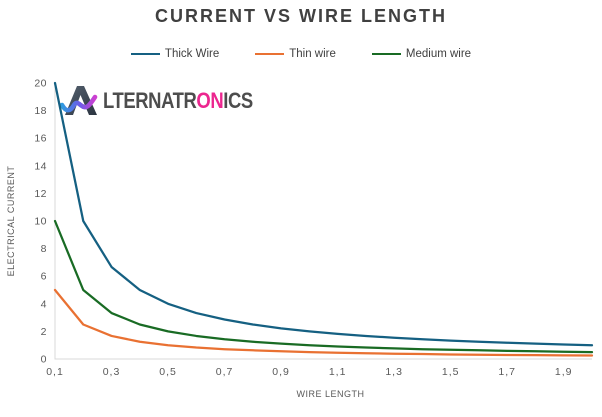 The height and width of the screenshot is (417, 602). Describe the element at coordinates (338, 372) in the screenshot. I see `x-tick-label: 1,1` at that location.